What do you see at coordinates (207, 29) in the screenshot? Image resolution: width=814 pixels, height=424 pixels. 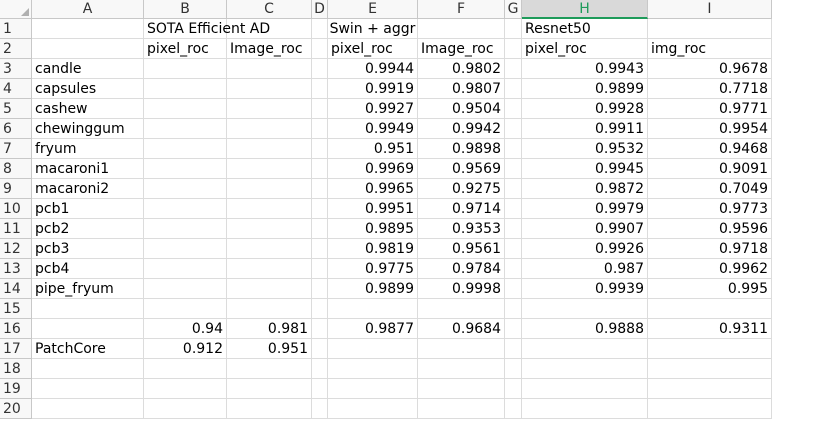 I see `cell-b1: SOTA Efficient AD` at bounding box center [207, 29].